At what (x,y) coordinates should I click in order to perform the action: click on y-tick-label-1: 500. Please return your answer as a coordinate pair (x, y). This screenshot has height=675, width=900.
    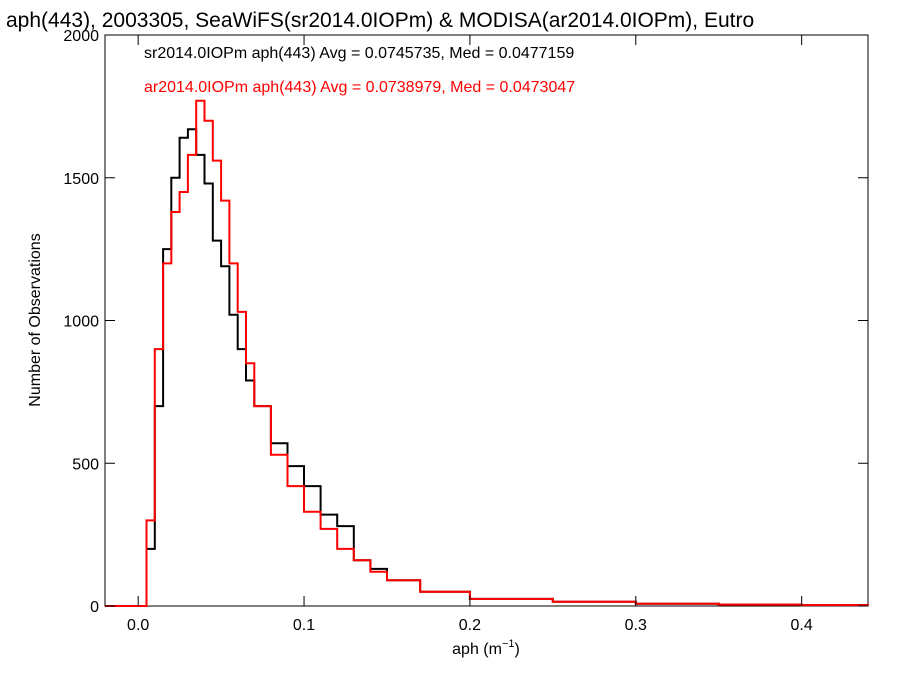
    Looking at the image, I should click on (85, 464).